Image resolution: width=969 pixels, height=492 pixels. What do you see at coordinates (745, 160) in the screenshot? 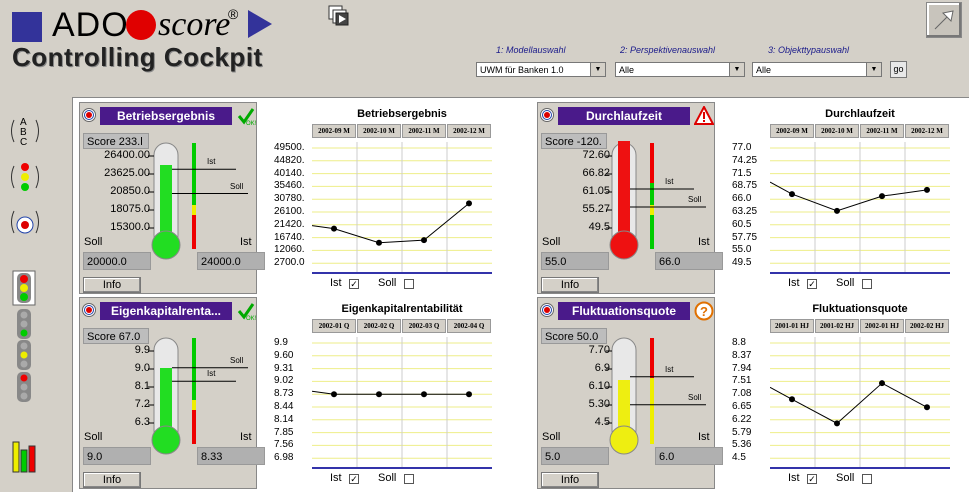
I see `y-tick-label: 74.25` at bounding box center [745, 160].